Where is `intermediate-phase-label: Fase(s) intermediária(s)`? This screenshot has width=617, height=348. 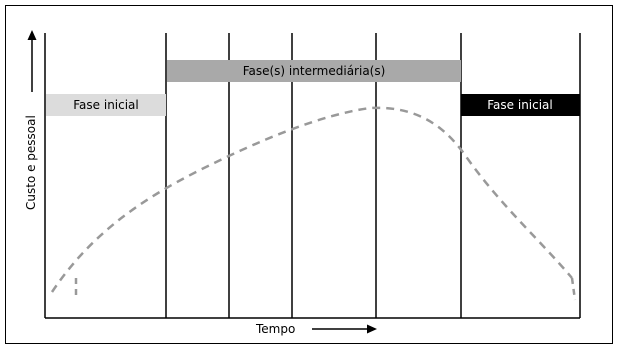 intermediate-phase-label: Fase(s) intermediária(s) is located at coordinates (314, 71).